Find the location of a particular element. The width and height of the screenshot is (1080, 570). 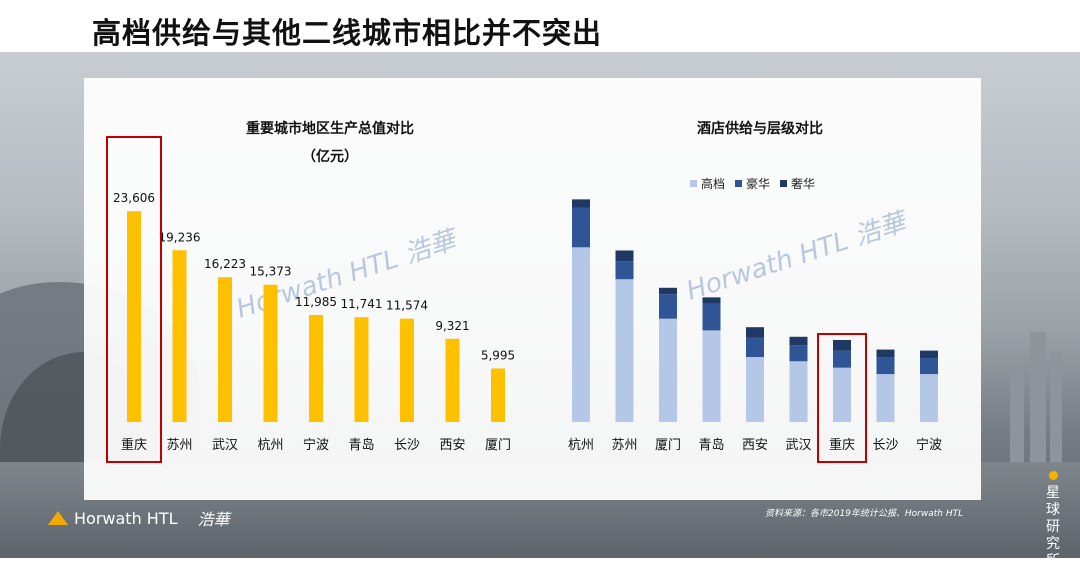

gdp-value-label: 15,373 is located at coordinates (271, 272).